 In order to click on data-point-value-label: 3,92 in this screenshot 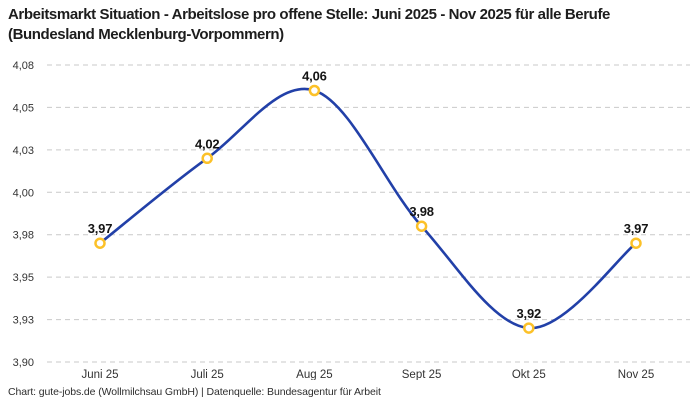, I will do `click(529, 313)`.